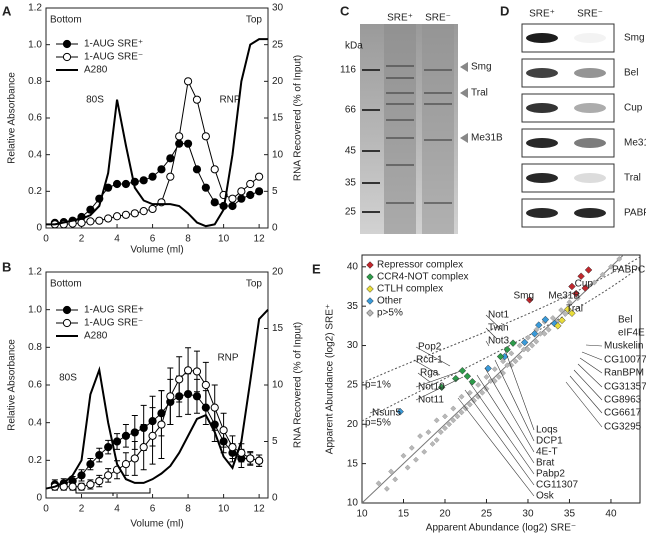  I want to click on band-label: Smg, so click(481, 67).